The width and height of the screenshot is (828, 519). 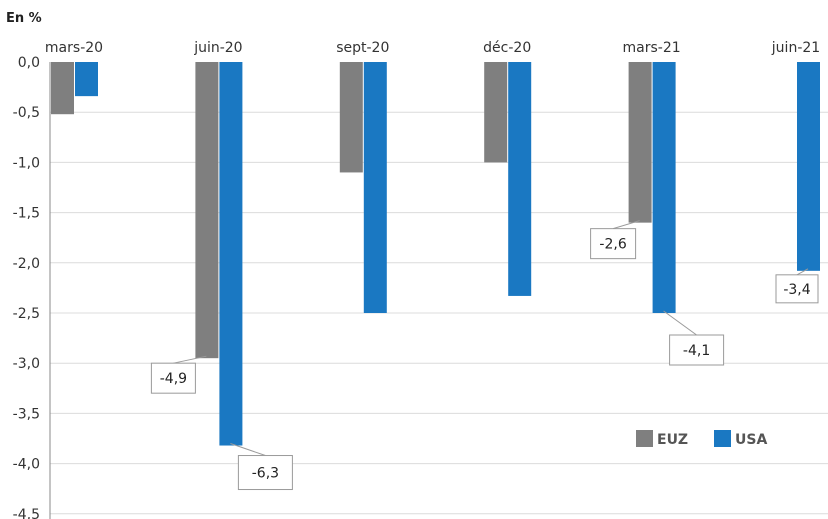 I want to click on x-category-label: sept-20, so click(x=362, y=48).